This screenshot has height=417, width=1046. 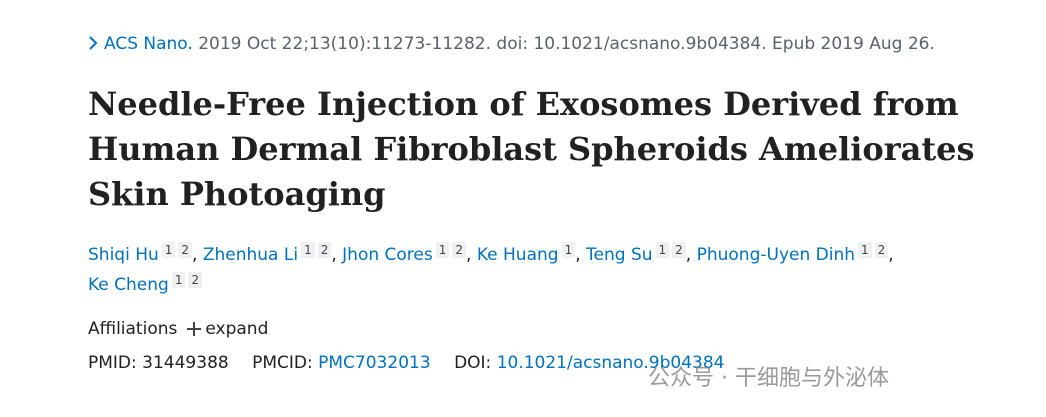 I want to click on author: Teng Su 1 2,, so click(x=639, y=253).